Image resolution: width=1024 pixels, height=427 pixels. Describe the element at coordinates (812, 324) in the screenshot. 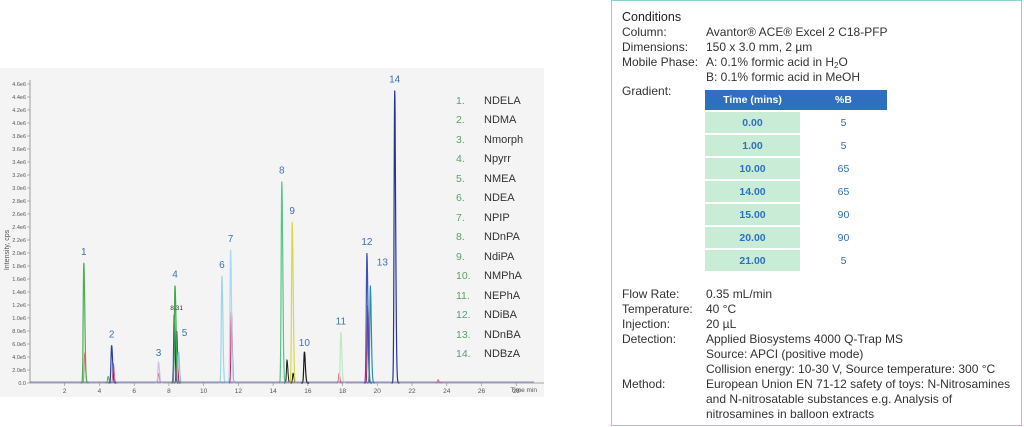

I see `injection-row: Injection: 20 µL` at that location.